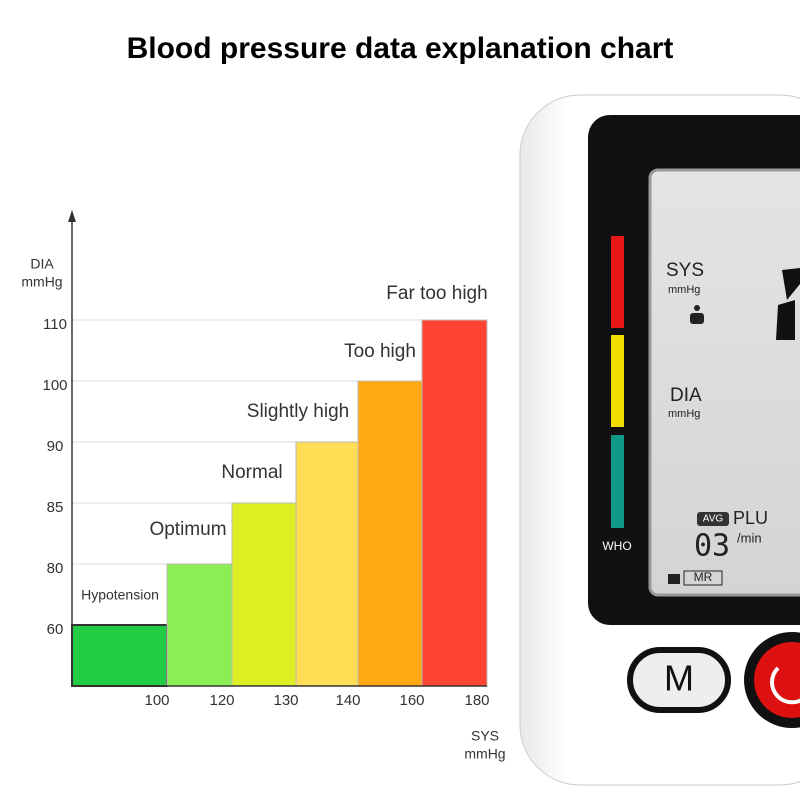  What do you see at coordinates (55, 507) in the screenshot?
I see `y-tick-label: 85` at bounding box center [55, 507].